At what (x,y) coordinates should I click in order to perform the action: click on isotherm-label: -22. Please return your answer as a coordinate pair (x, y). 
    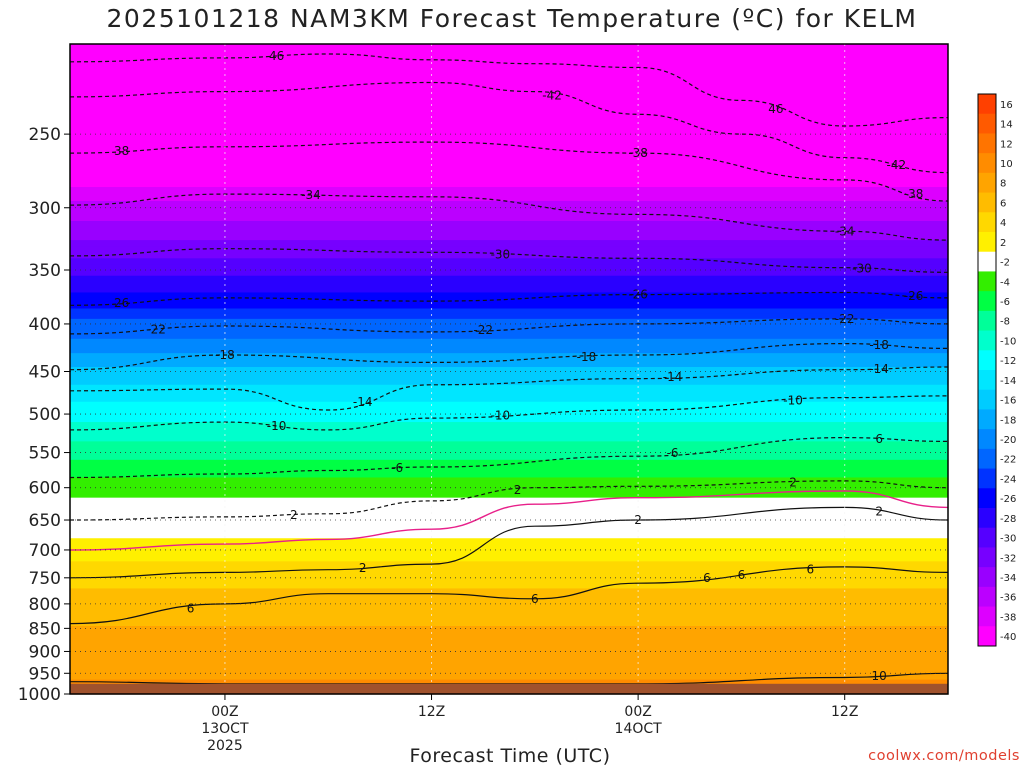
    Looking at the image, I should click on (156, 330).